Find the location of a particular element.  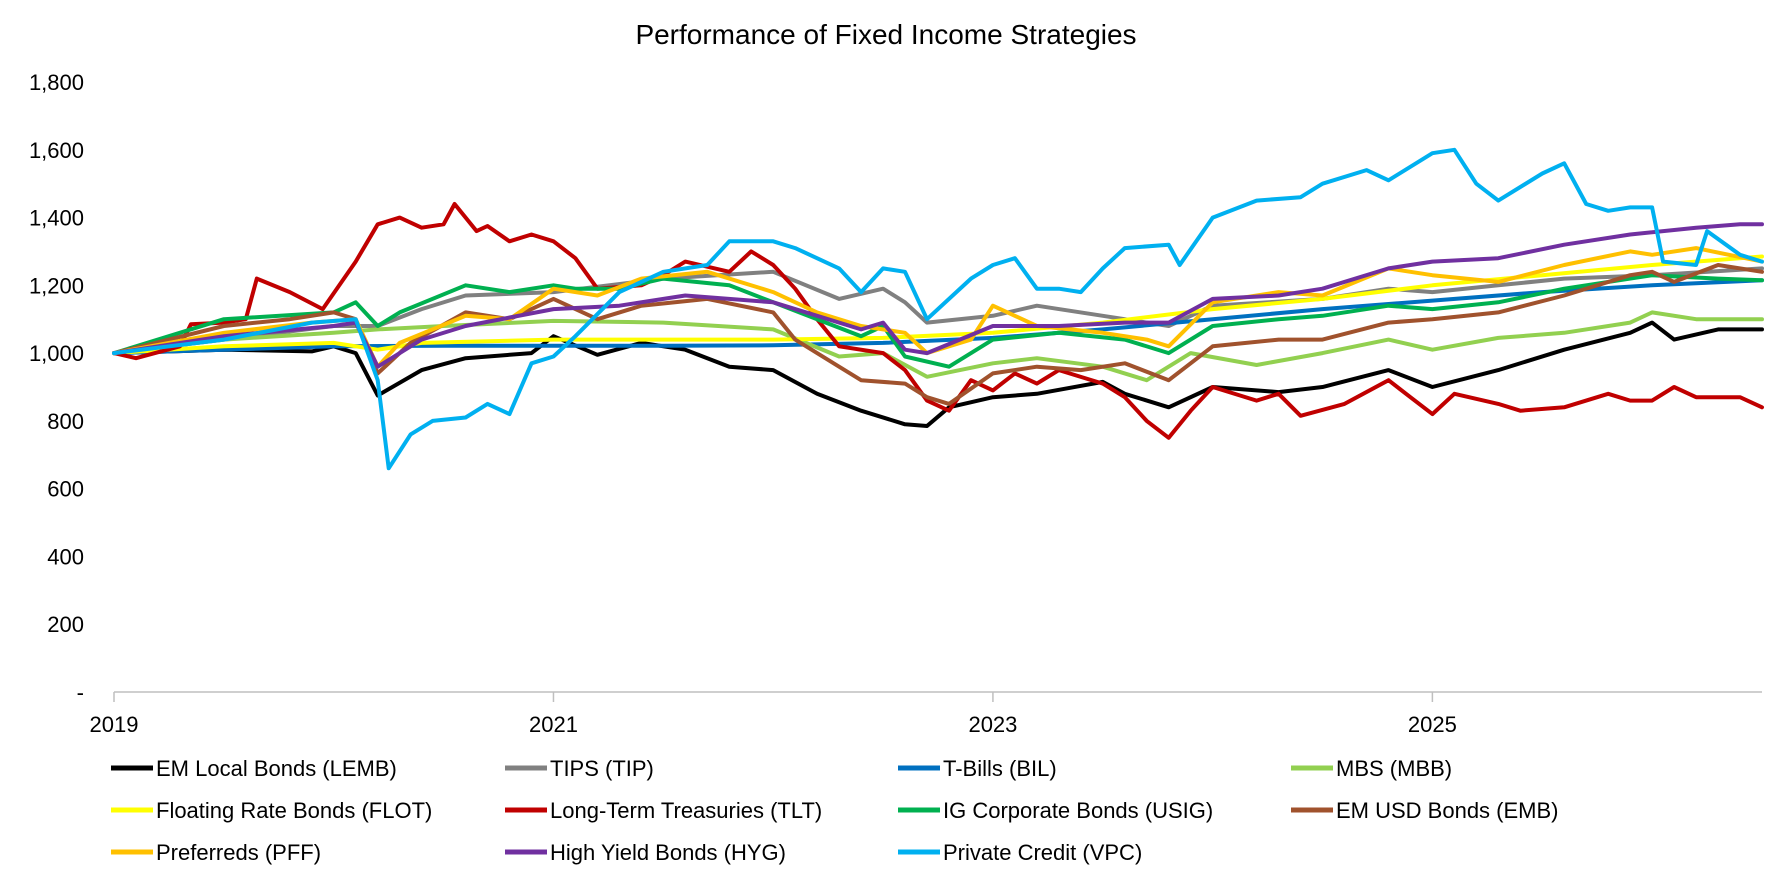

x-tick-label: 2019 is located at coordinates (114, 724).